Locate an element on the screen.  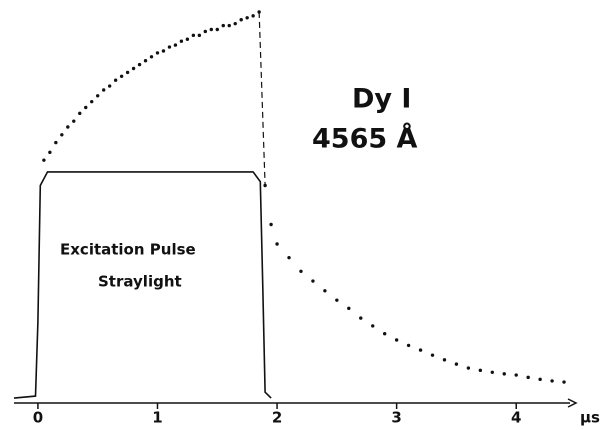
wavelength-label: 4565 Å is located at coordinates (365, 139).